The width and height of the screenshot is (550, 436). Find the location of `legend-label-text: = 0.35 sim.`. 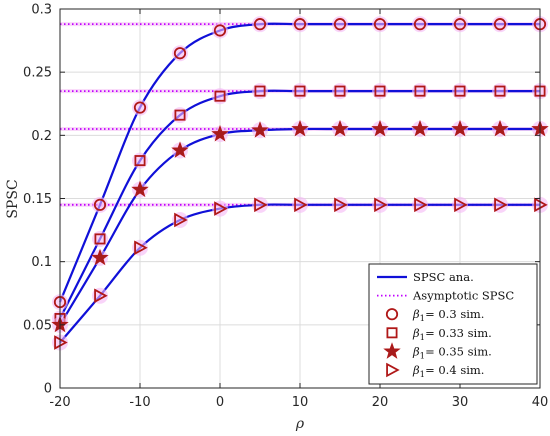

legend-label-text: = 0.35 sim. is located at coordinates (458, 351).